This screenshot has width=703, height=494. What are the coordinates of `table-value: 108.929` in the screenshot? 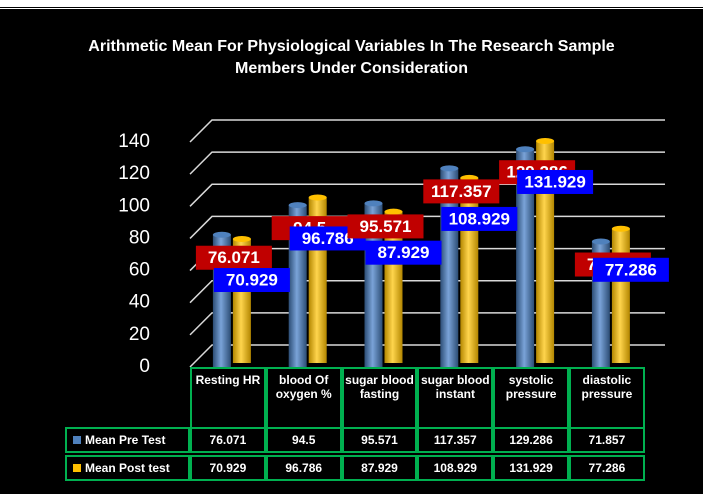 It's located at (455, 468).